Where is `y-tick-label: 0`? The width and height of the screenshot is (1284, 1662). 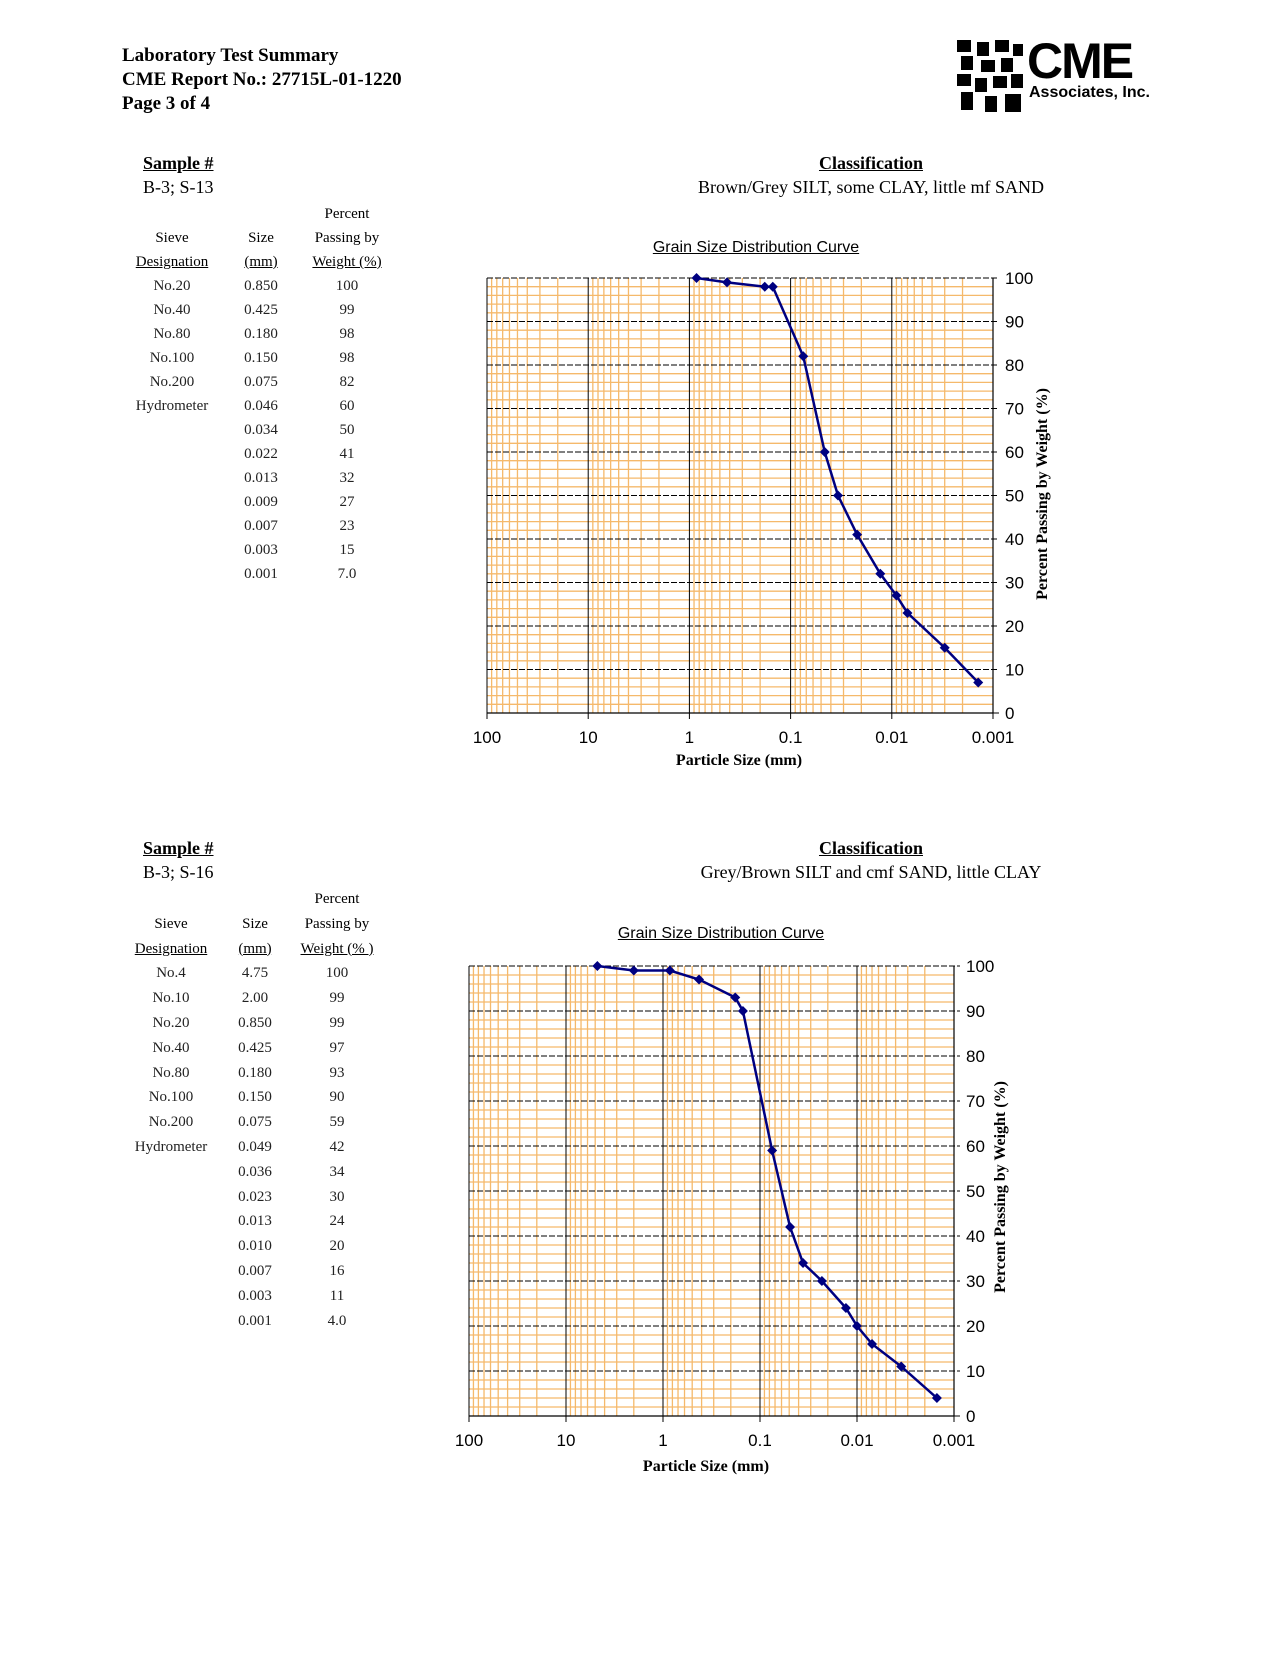 y-tick-label: 0 is located at coordinates (1009, 713).